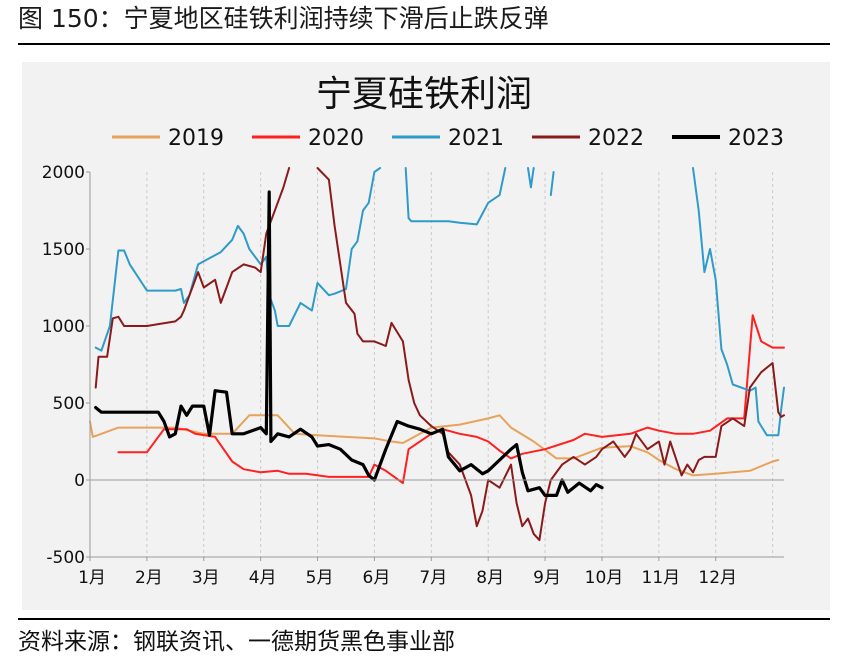 The height and width of the screenshot is (670, 855). Describe the element at coordinates (756, 138) in the screenshot. I see `legend-label-2023: 2023` at that location.